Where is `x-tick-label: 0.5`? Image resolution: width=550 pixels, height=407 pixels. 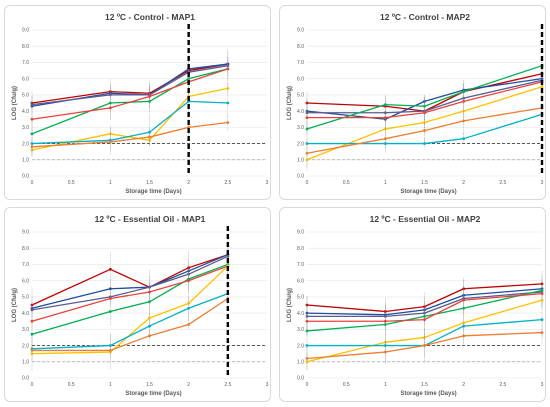 x-tick-label: 0.5 is located at coordinates (346, 385).